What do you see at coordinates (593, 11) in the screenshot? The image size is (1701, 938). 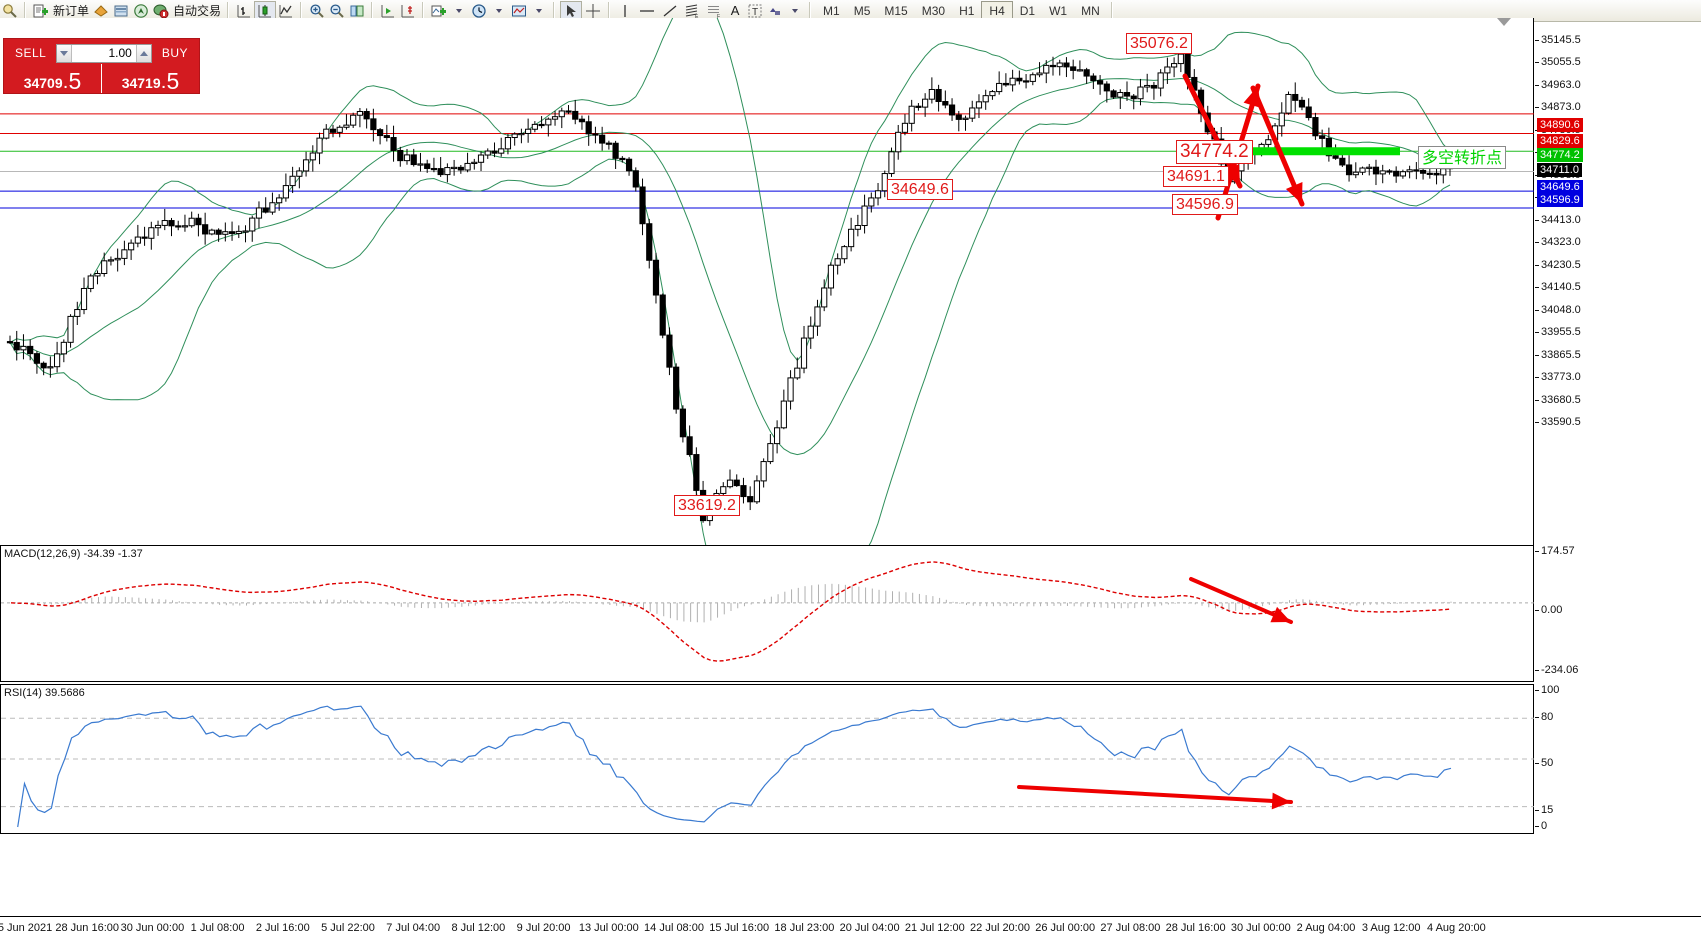 I see `crosshair-icon` at bounding box center [593, 11].